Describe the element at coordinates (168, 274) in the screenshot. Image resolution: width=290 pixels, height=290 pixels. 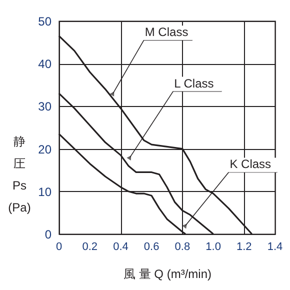
I see `x-axis-title: 風 量 Q (m³/min)` at that location.